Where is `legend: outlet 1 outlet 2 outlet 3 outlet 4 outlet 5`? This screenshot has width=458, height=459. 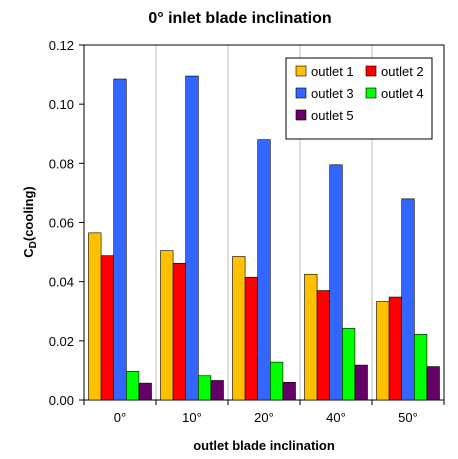
legend: outlet 1 outlet 2 outlet 3 outlet 4 outlet 5 is located at coordinates (359, 98).